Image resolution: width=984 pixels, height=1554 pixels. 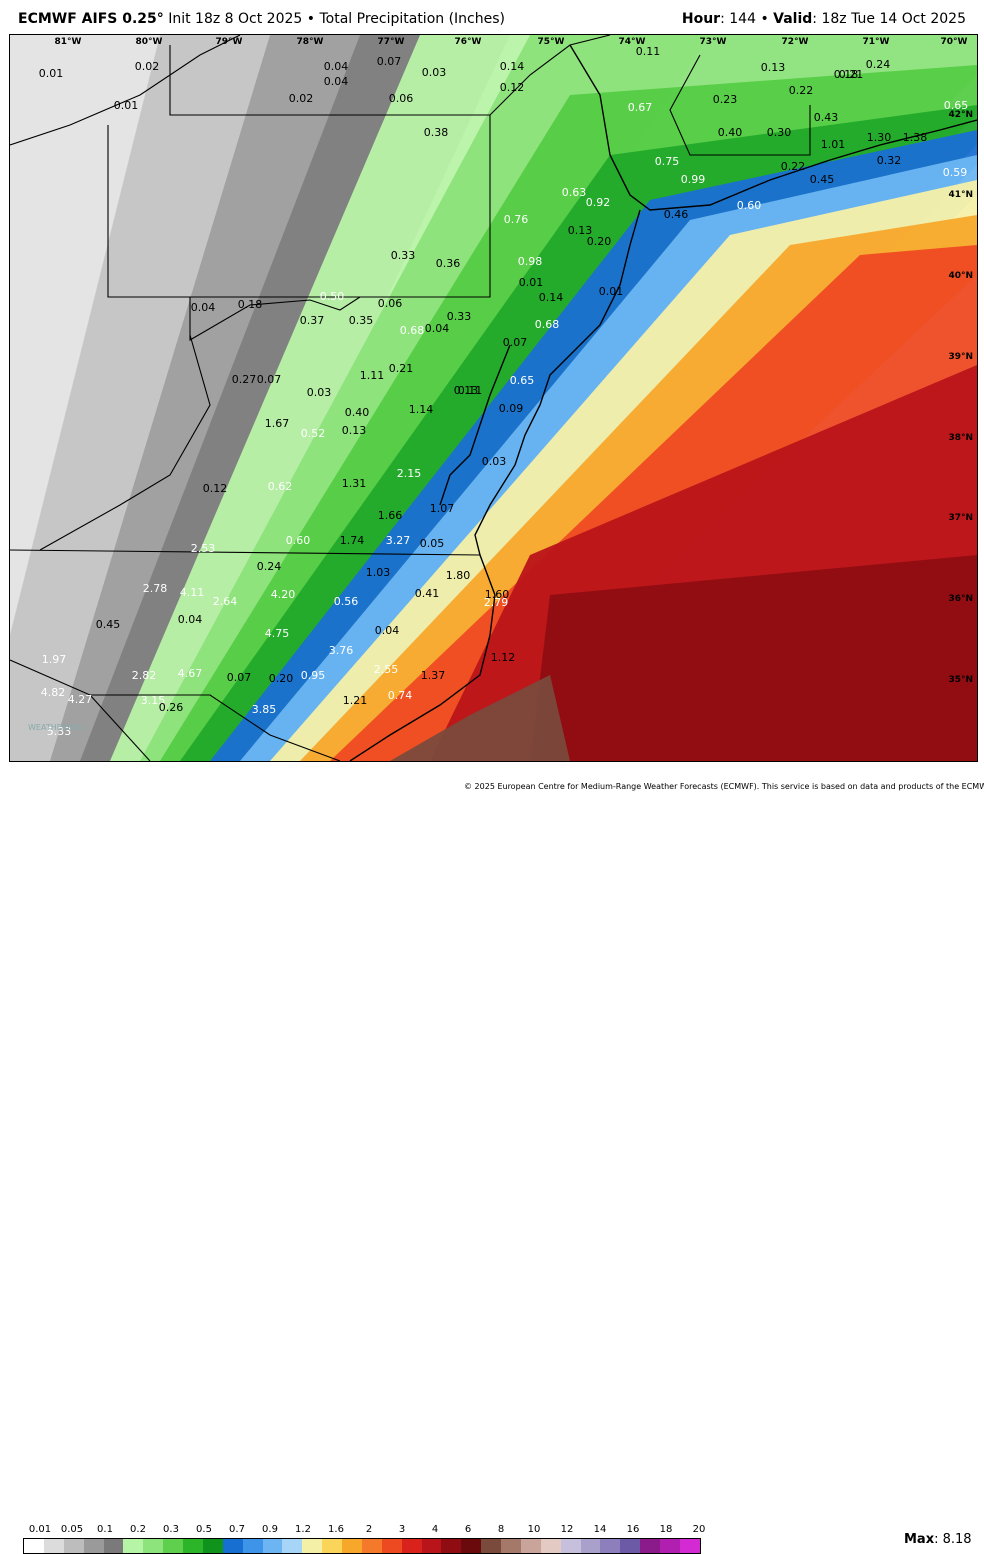 What do you see at coordinates (497, 594) in the screenshot?
I see `precip-value-label: 1.60` at bounding box center [497, 594].